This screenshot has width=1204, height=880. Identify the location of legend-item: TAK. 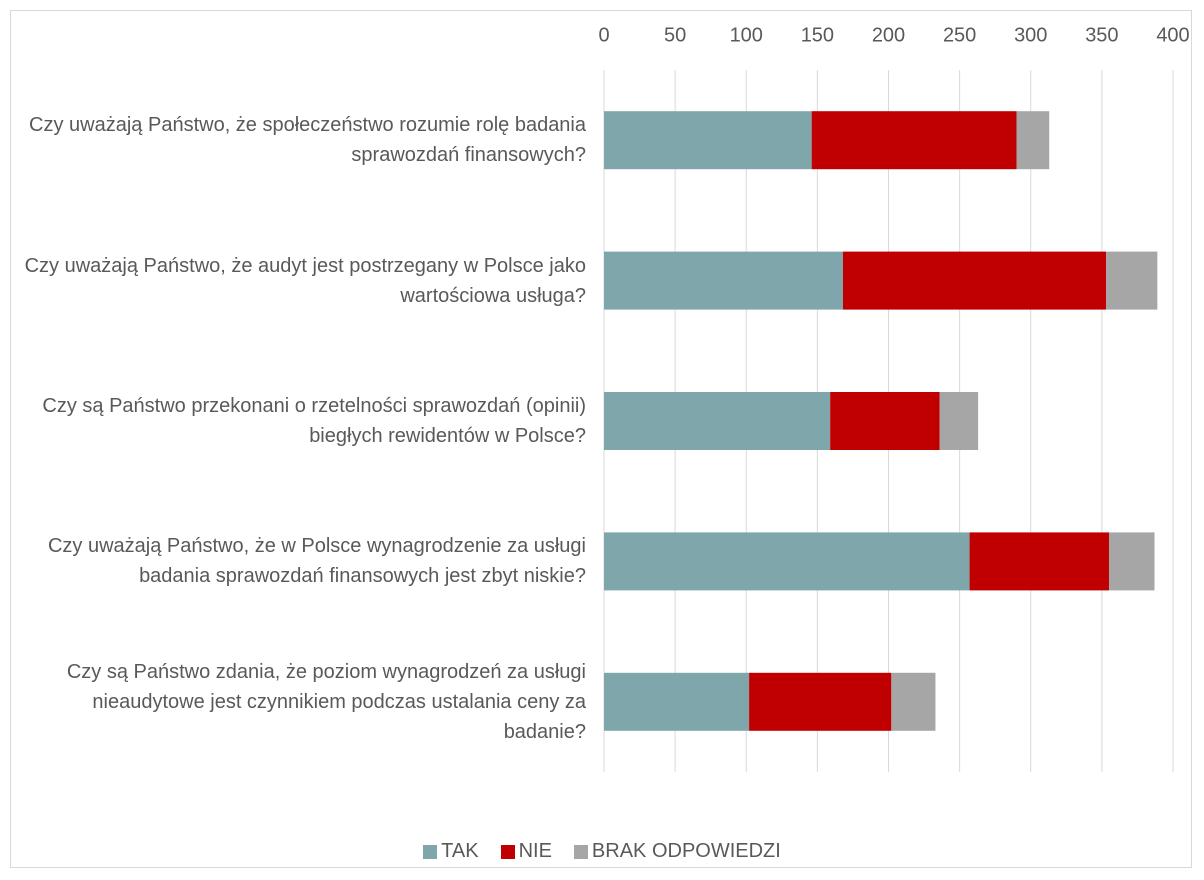
(451, 851).